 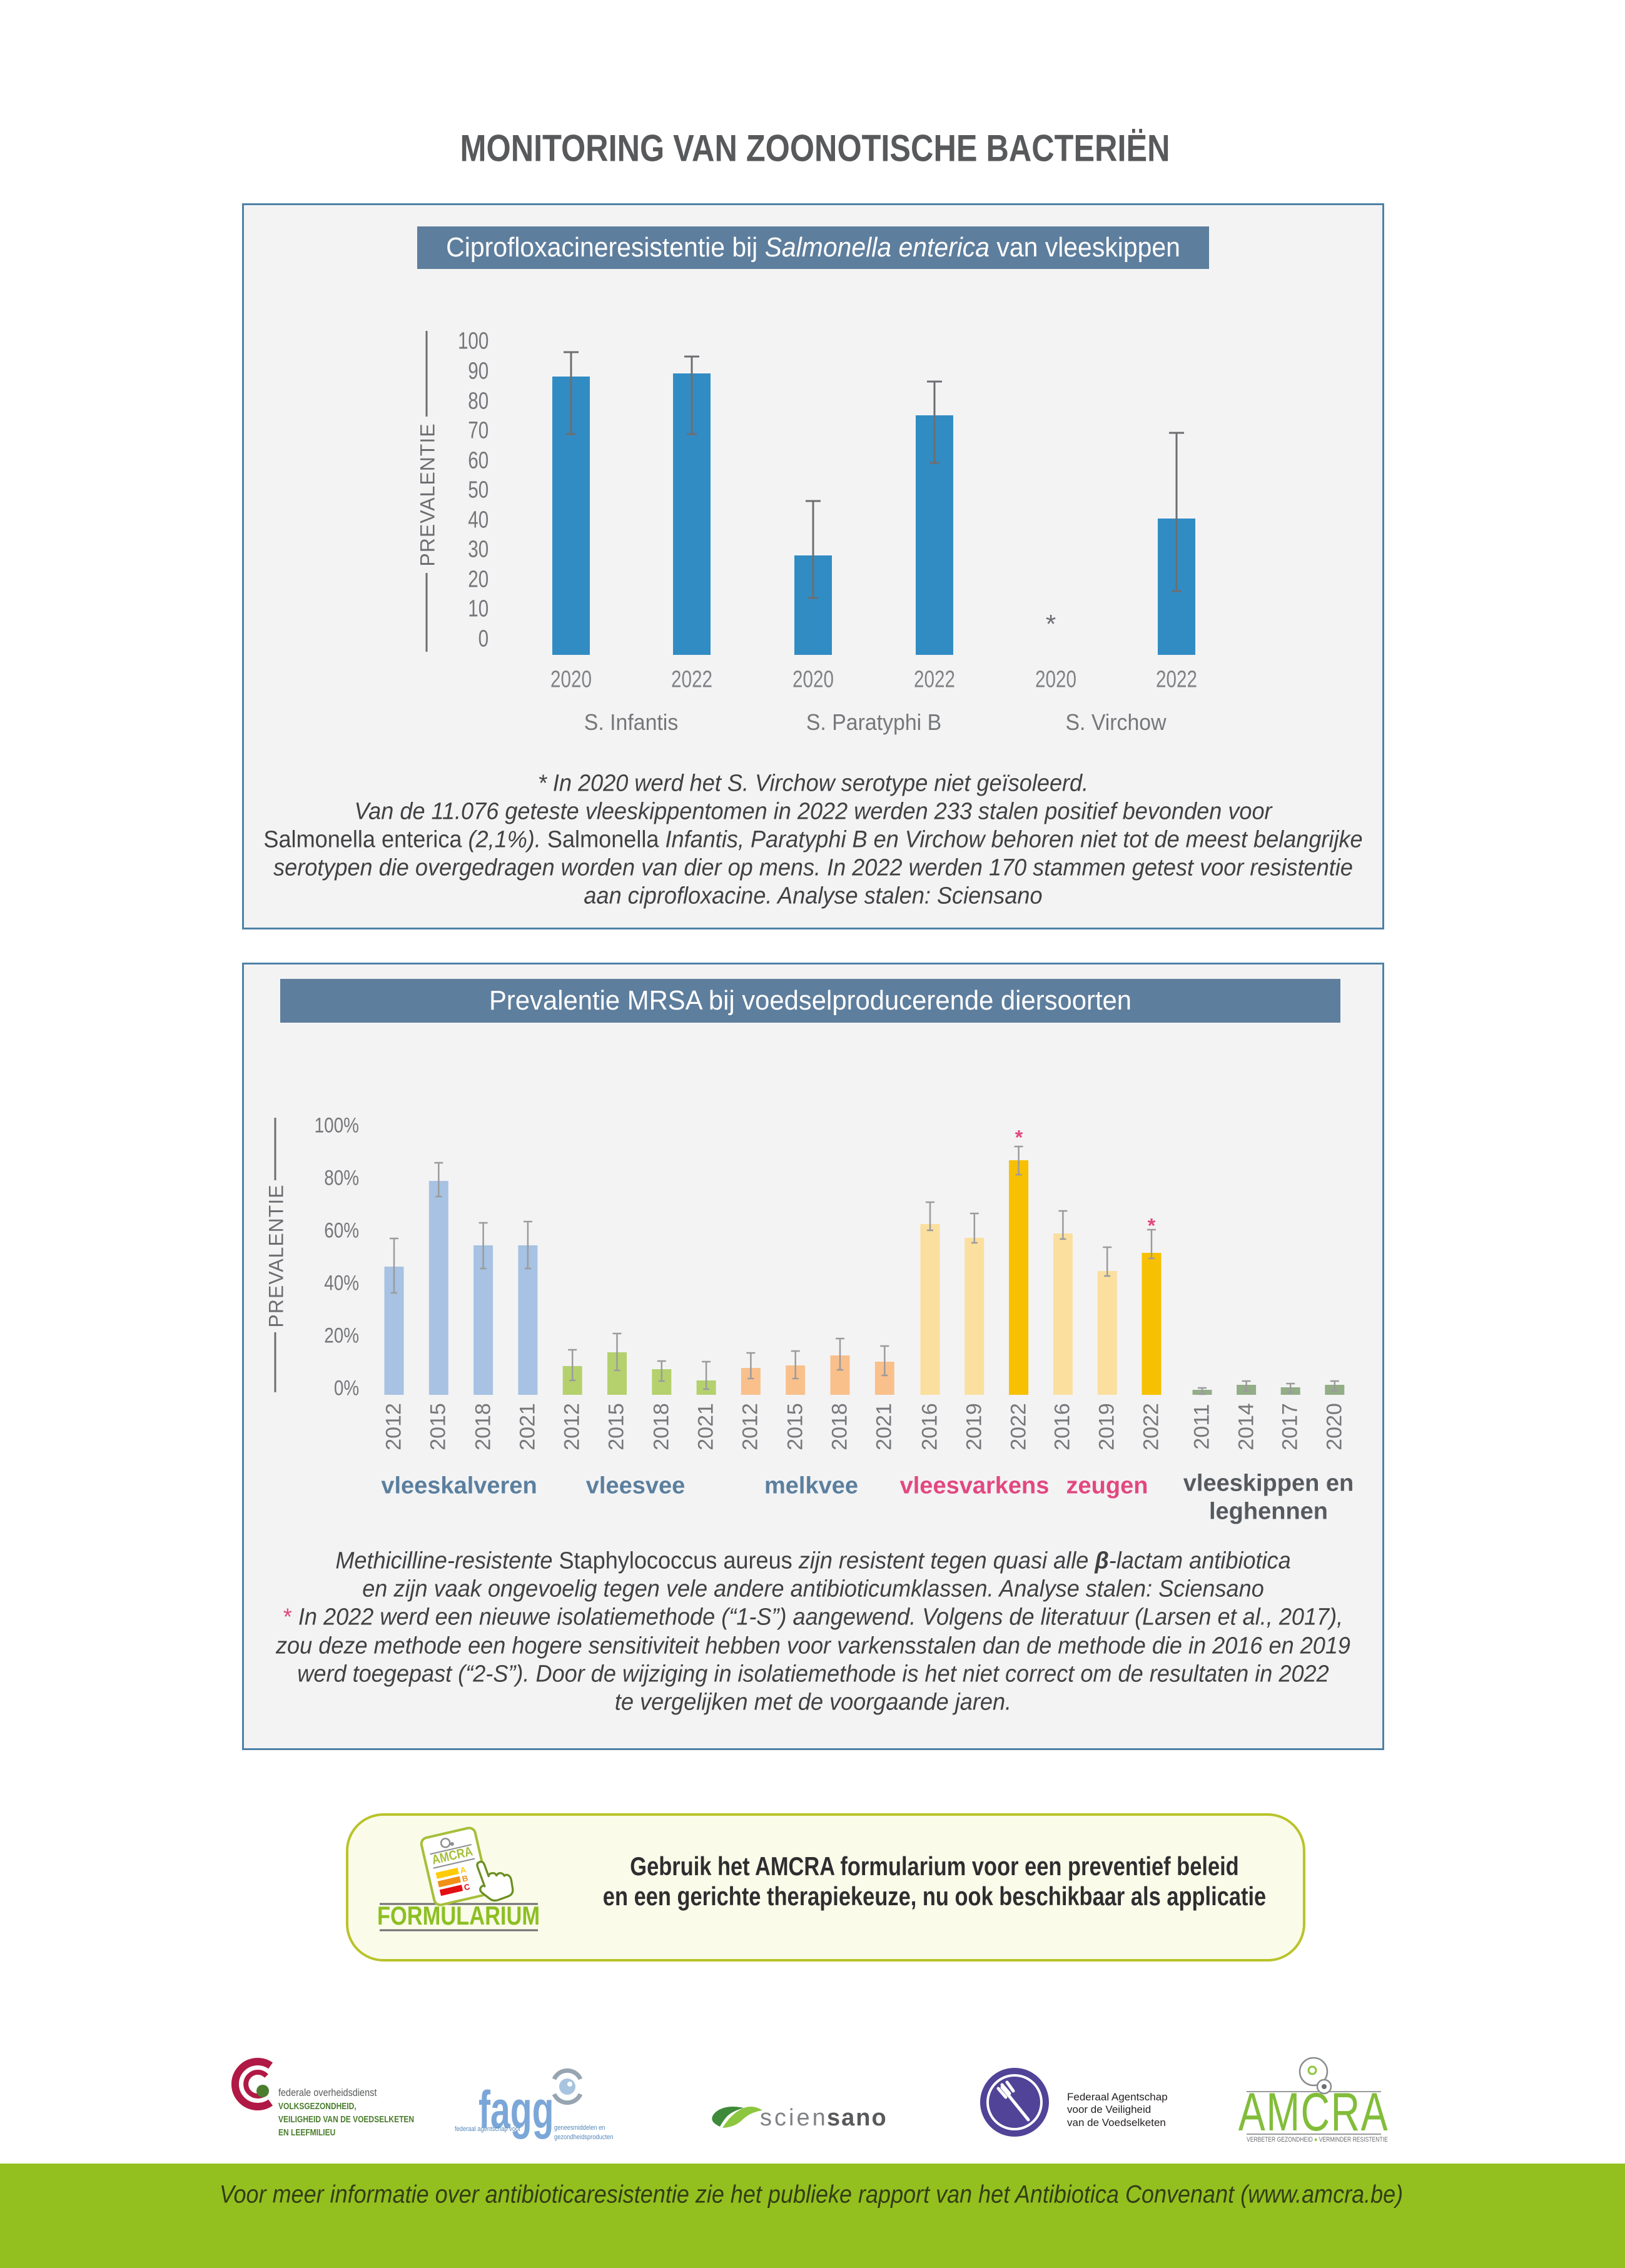 I want to click on svg-text: scien, so click(x=794, y=2118).